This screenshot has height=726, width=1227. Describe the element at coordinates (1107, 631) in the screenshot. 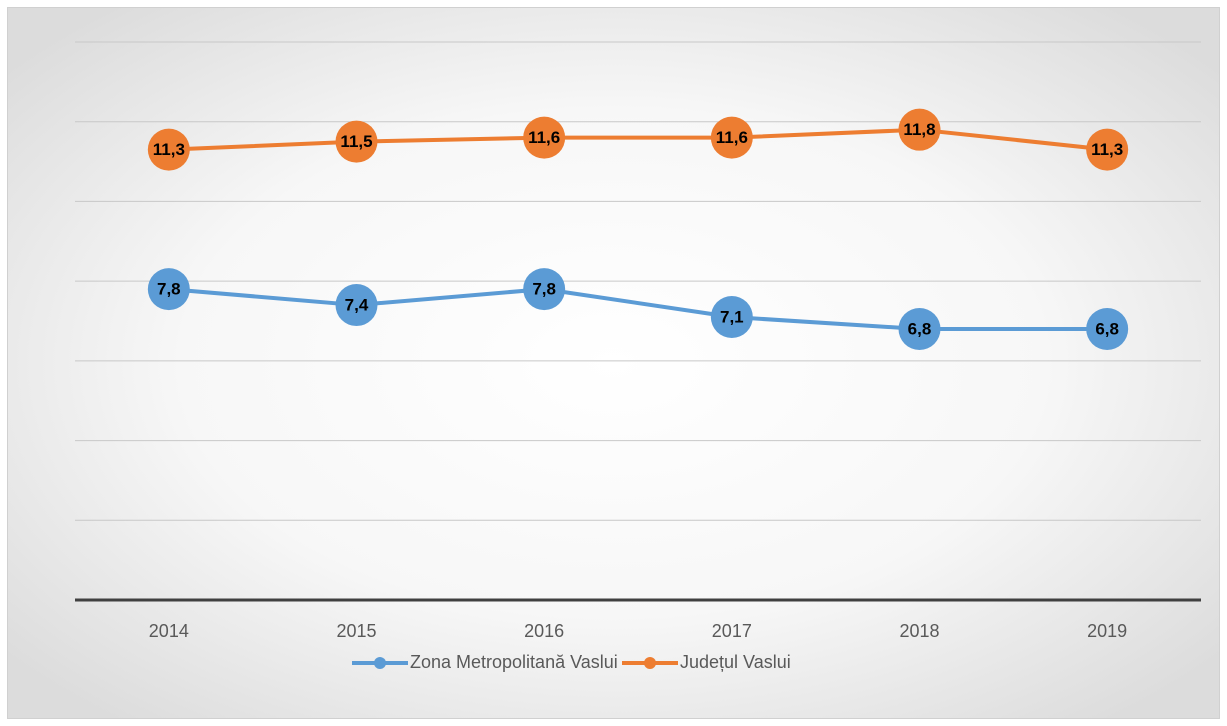

I see `x-tick-label: 2019` at that location.